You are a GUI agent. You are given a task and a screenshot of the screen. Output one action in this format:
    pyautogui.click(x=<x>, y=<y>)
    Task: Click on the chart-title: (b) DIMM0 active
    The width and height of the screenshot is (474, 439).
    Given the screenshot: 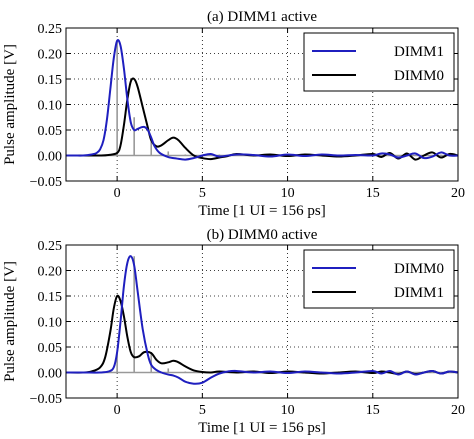 What is the action you would take?
    pyautogui.click(x=262, y=235)
    